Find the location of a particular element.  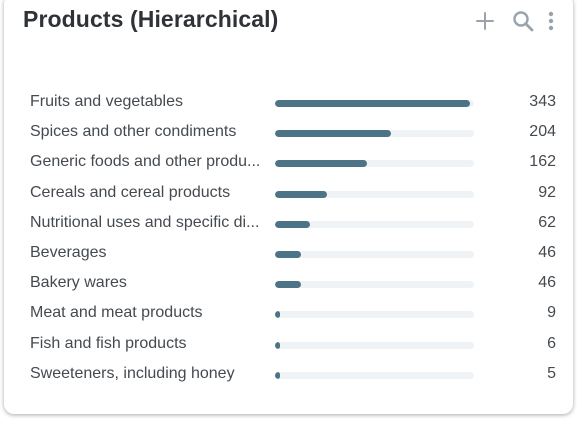

widget-actions is located at coordinates (517, 21).